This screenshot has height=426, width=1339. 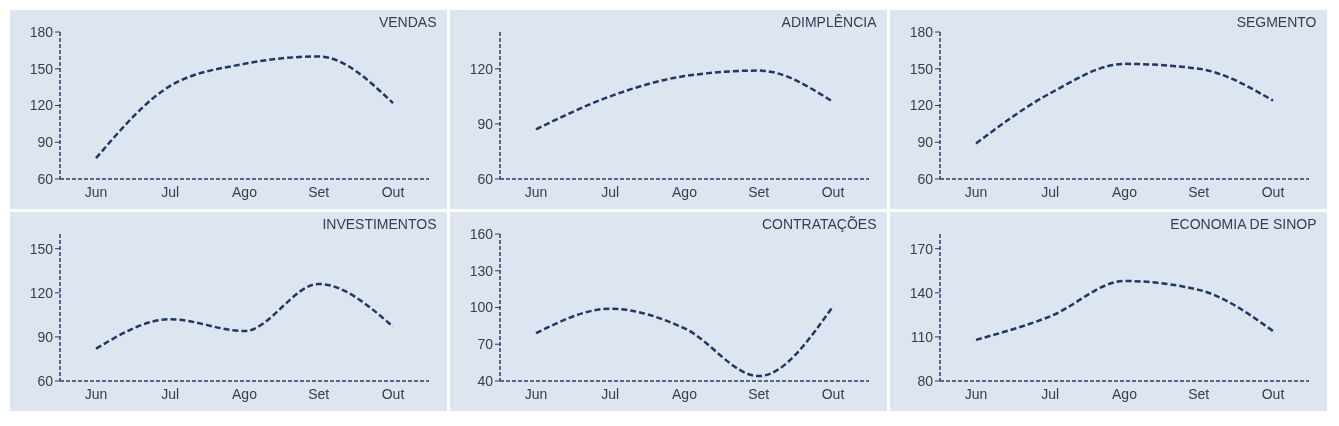 I want to click on y-tick-label: 130, so click(x=481, y=270).